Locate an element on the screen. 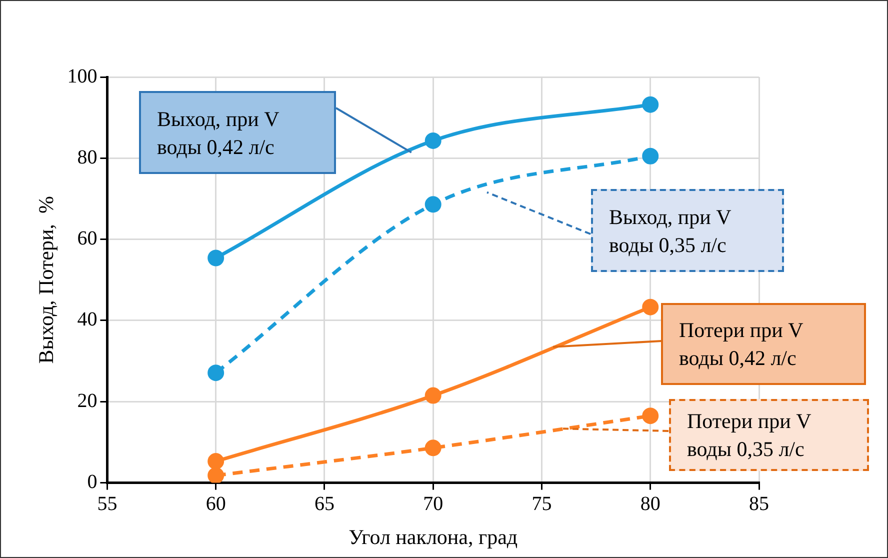 This screenshot has width=888, height=558. callout: Выход, при V воды 0,42 л/с is located at coordinates (275, 132).